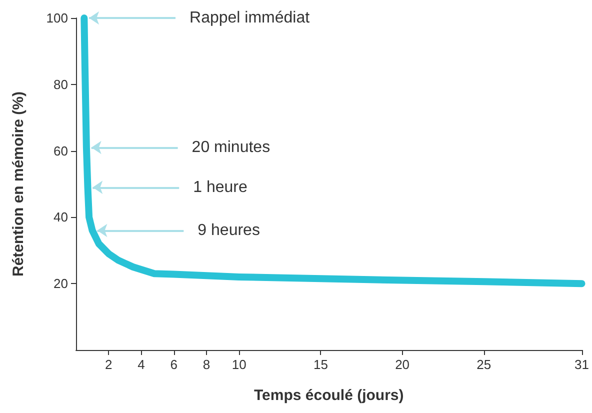 The width and height of the screenshot is (592, 413). I want to click on x-axis-title: Temps écoulé (jours), so click(329, 395).